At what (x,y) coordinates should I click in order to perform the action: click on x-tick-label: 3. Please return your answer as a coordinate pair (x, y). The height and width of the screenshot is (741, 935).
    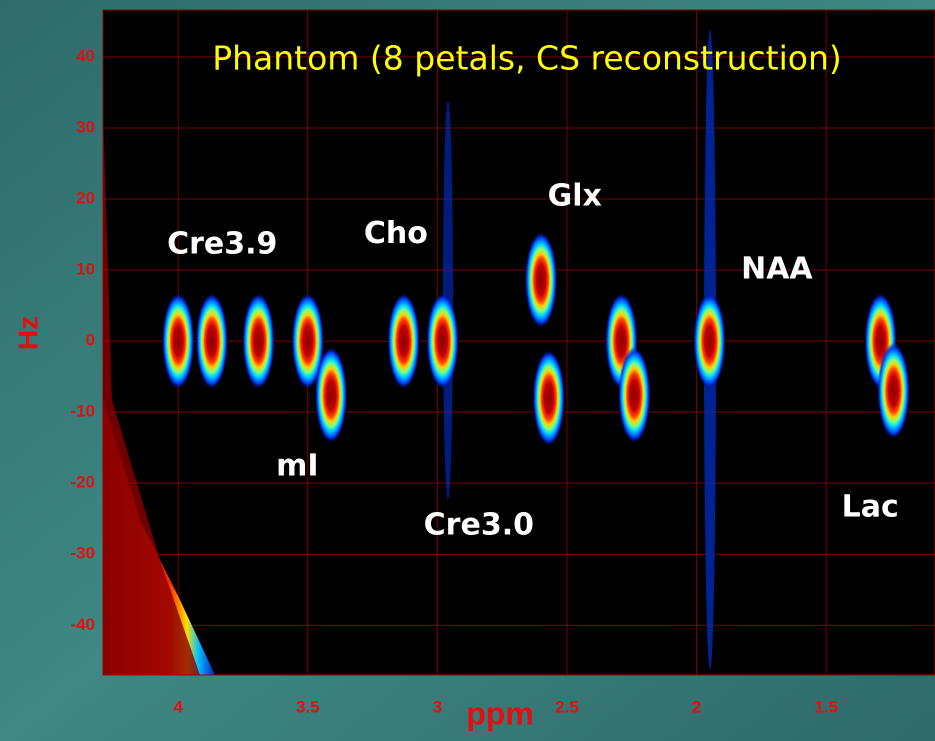
    Looking at the image, I should click on (437, 706).